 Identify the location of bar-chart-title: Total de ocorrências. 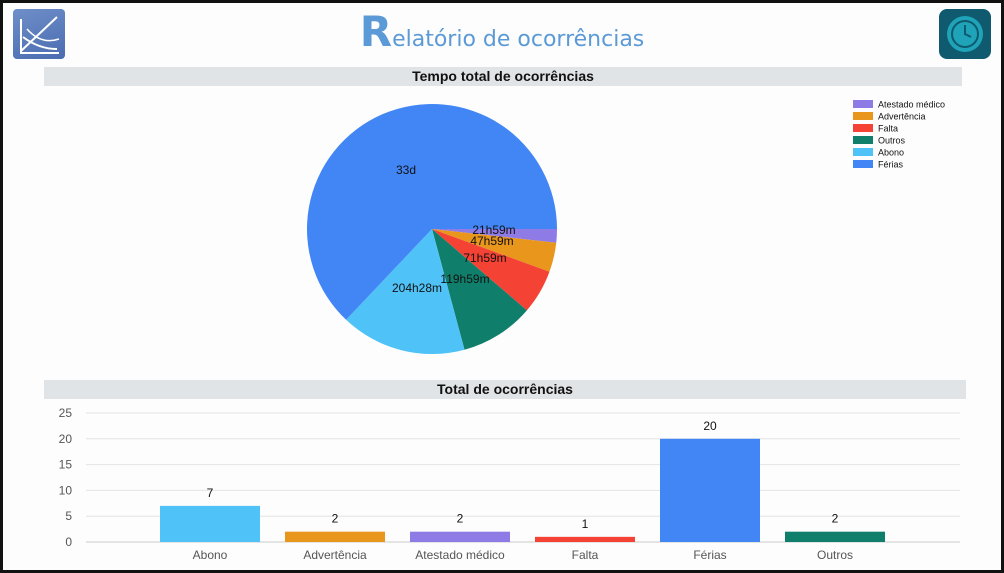
(505, 389).